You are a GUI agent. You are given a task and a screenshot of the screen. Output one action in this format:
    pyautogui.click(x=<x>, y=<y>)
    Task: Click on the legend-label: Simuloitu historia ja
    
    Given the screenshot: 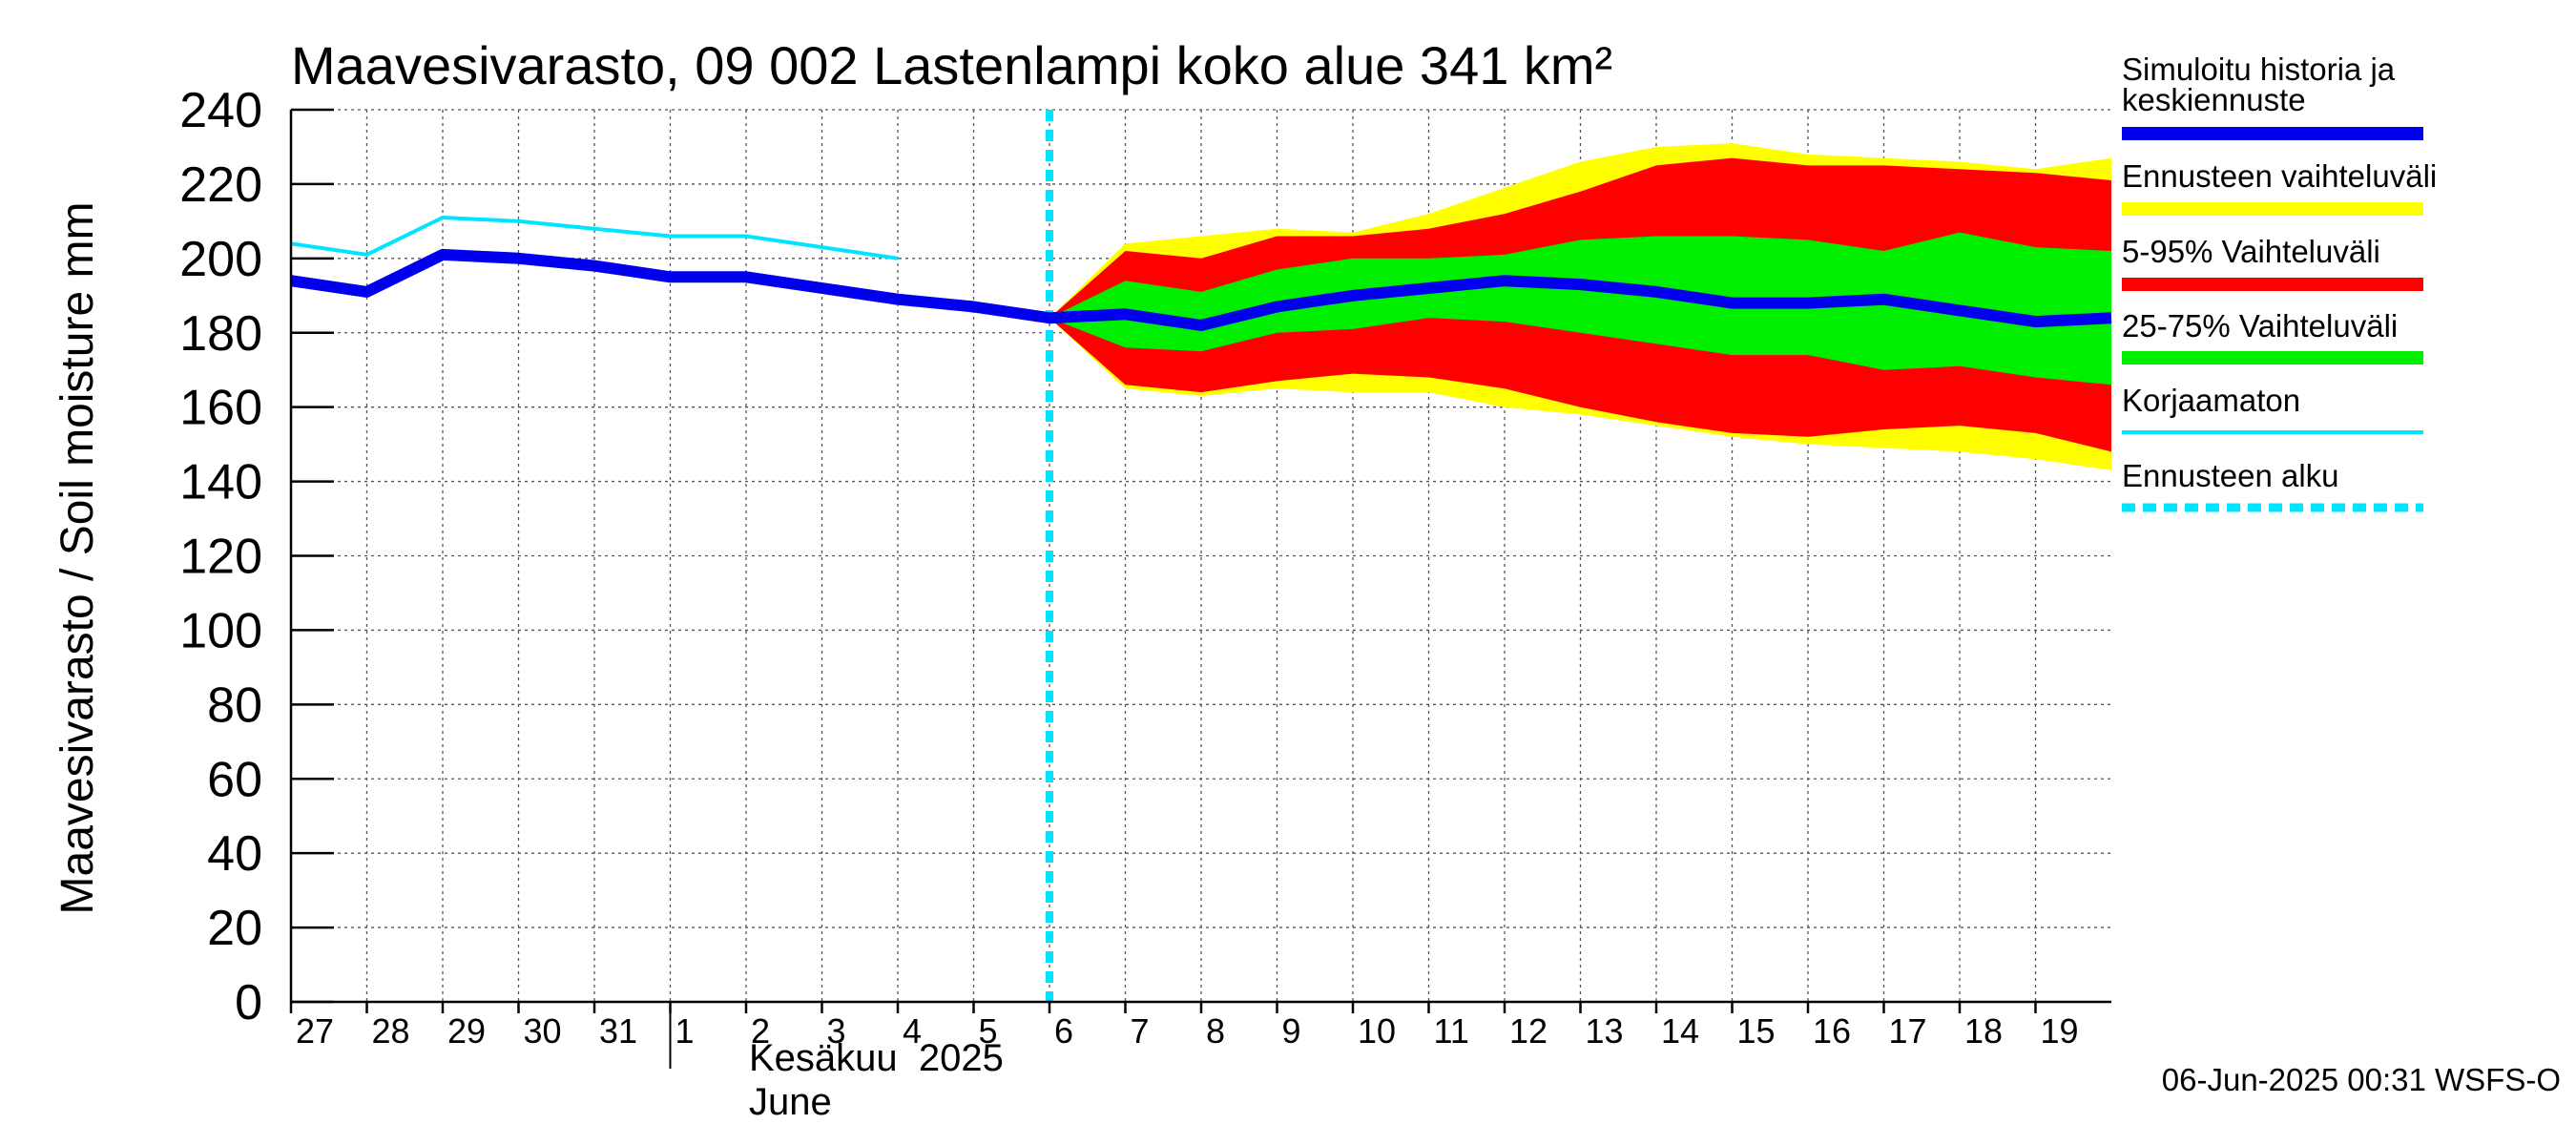 What is the action you would take?
    pyautogui.click(x=2259, y=69)
    